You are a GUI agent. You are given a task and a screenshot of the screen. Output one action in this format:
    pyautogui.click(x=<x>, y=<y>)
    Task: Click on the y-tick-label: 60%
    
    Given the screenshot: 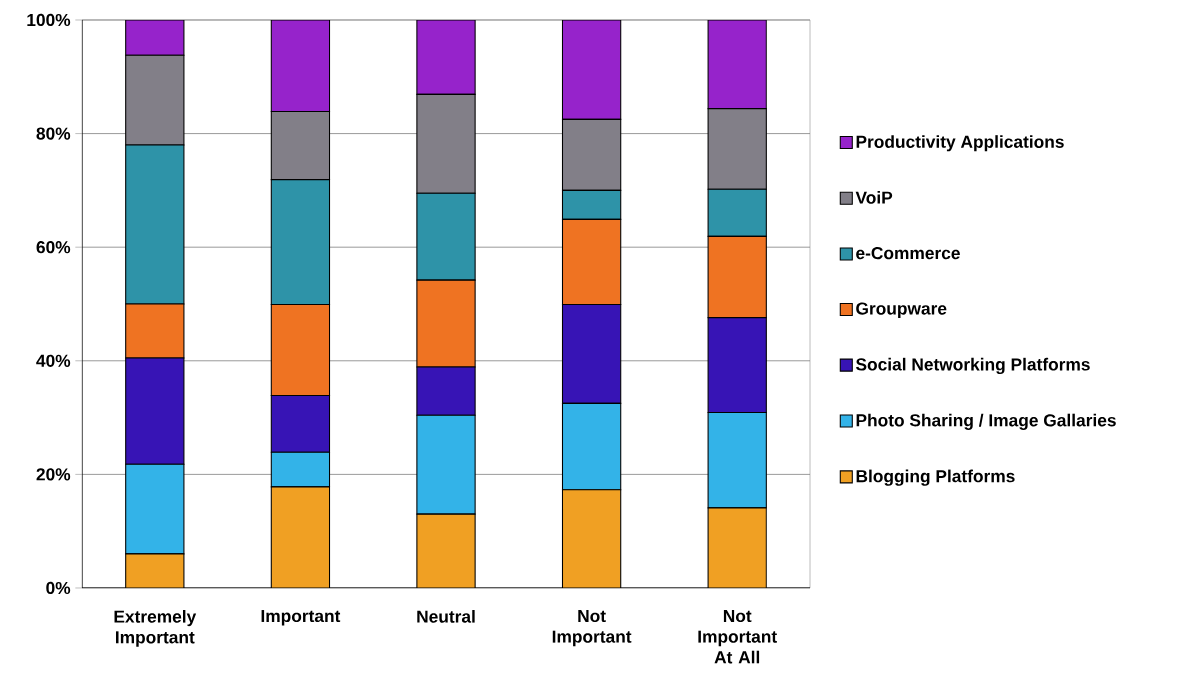 What is the action you would take?
    pyautogui.click(x=53, y=247)
    